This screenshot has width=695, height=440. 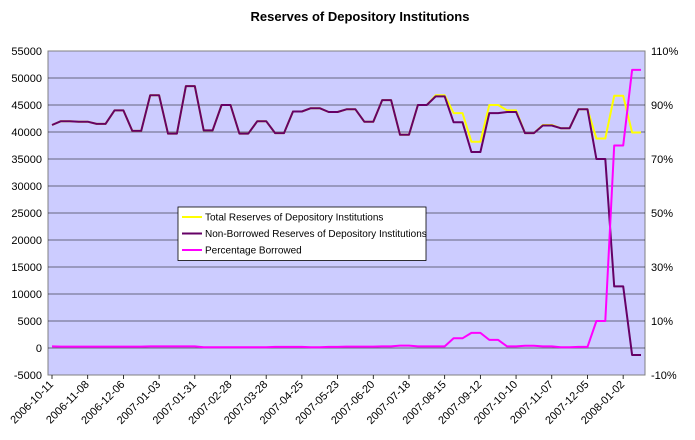 What do you see at coordinates (26, 106) in the screenshot?
I see `y-tick-label: 45000` at bounding box center [26, 106].